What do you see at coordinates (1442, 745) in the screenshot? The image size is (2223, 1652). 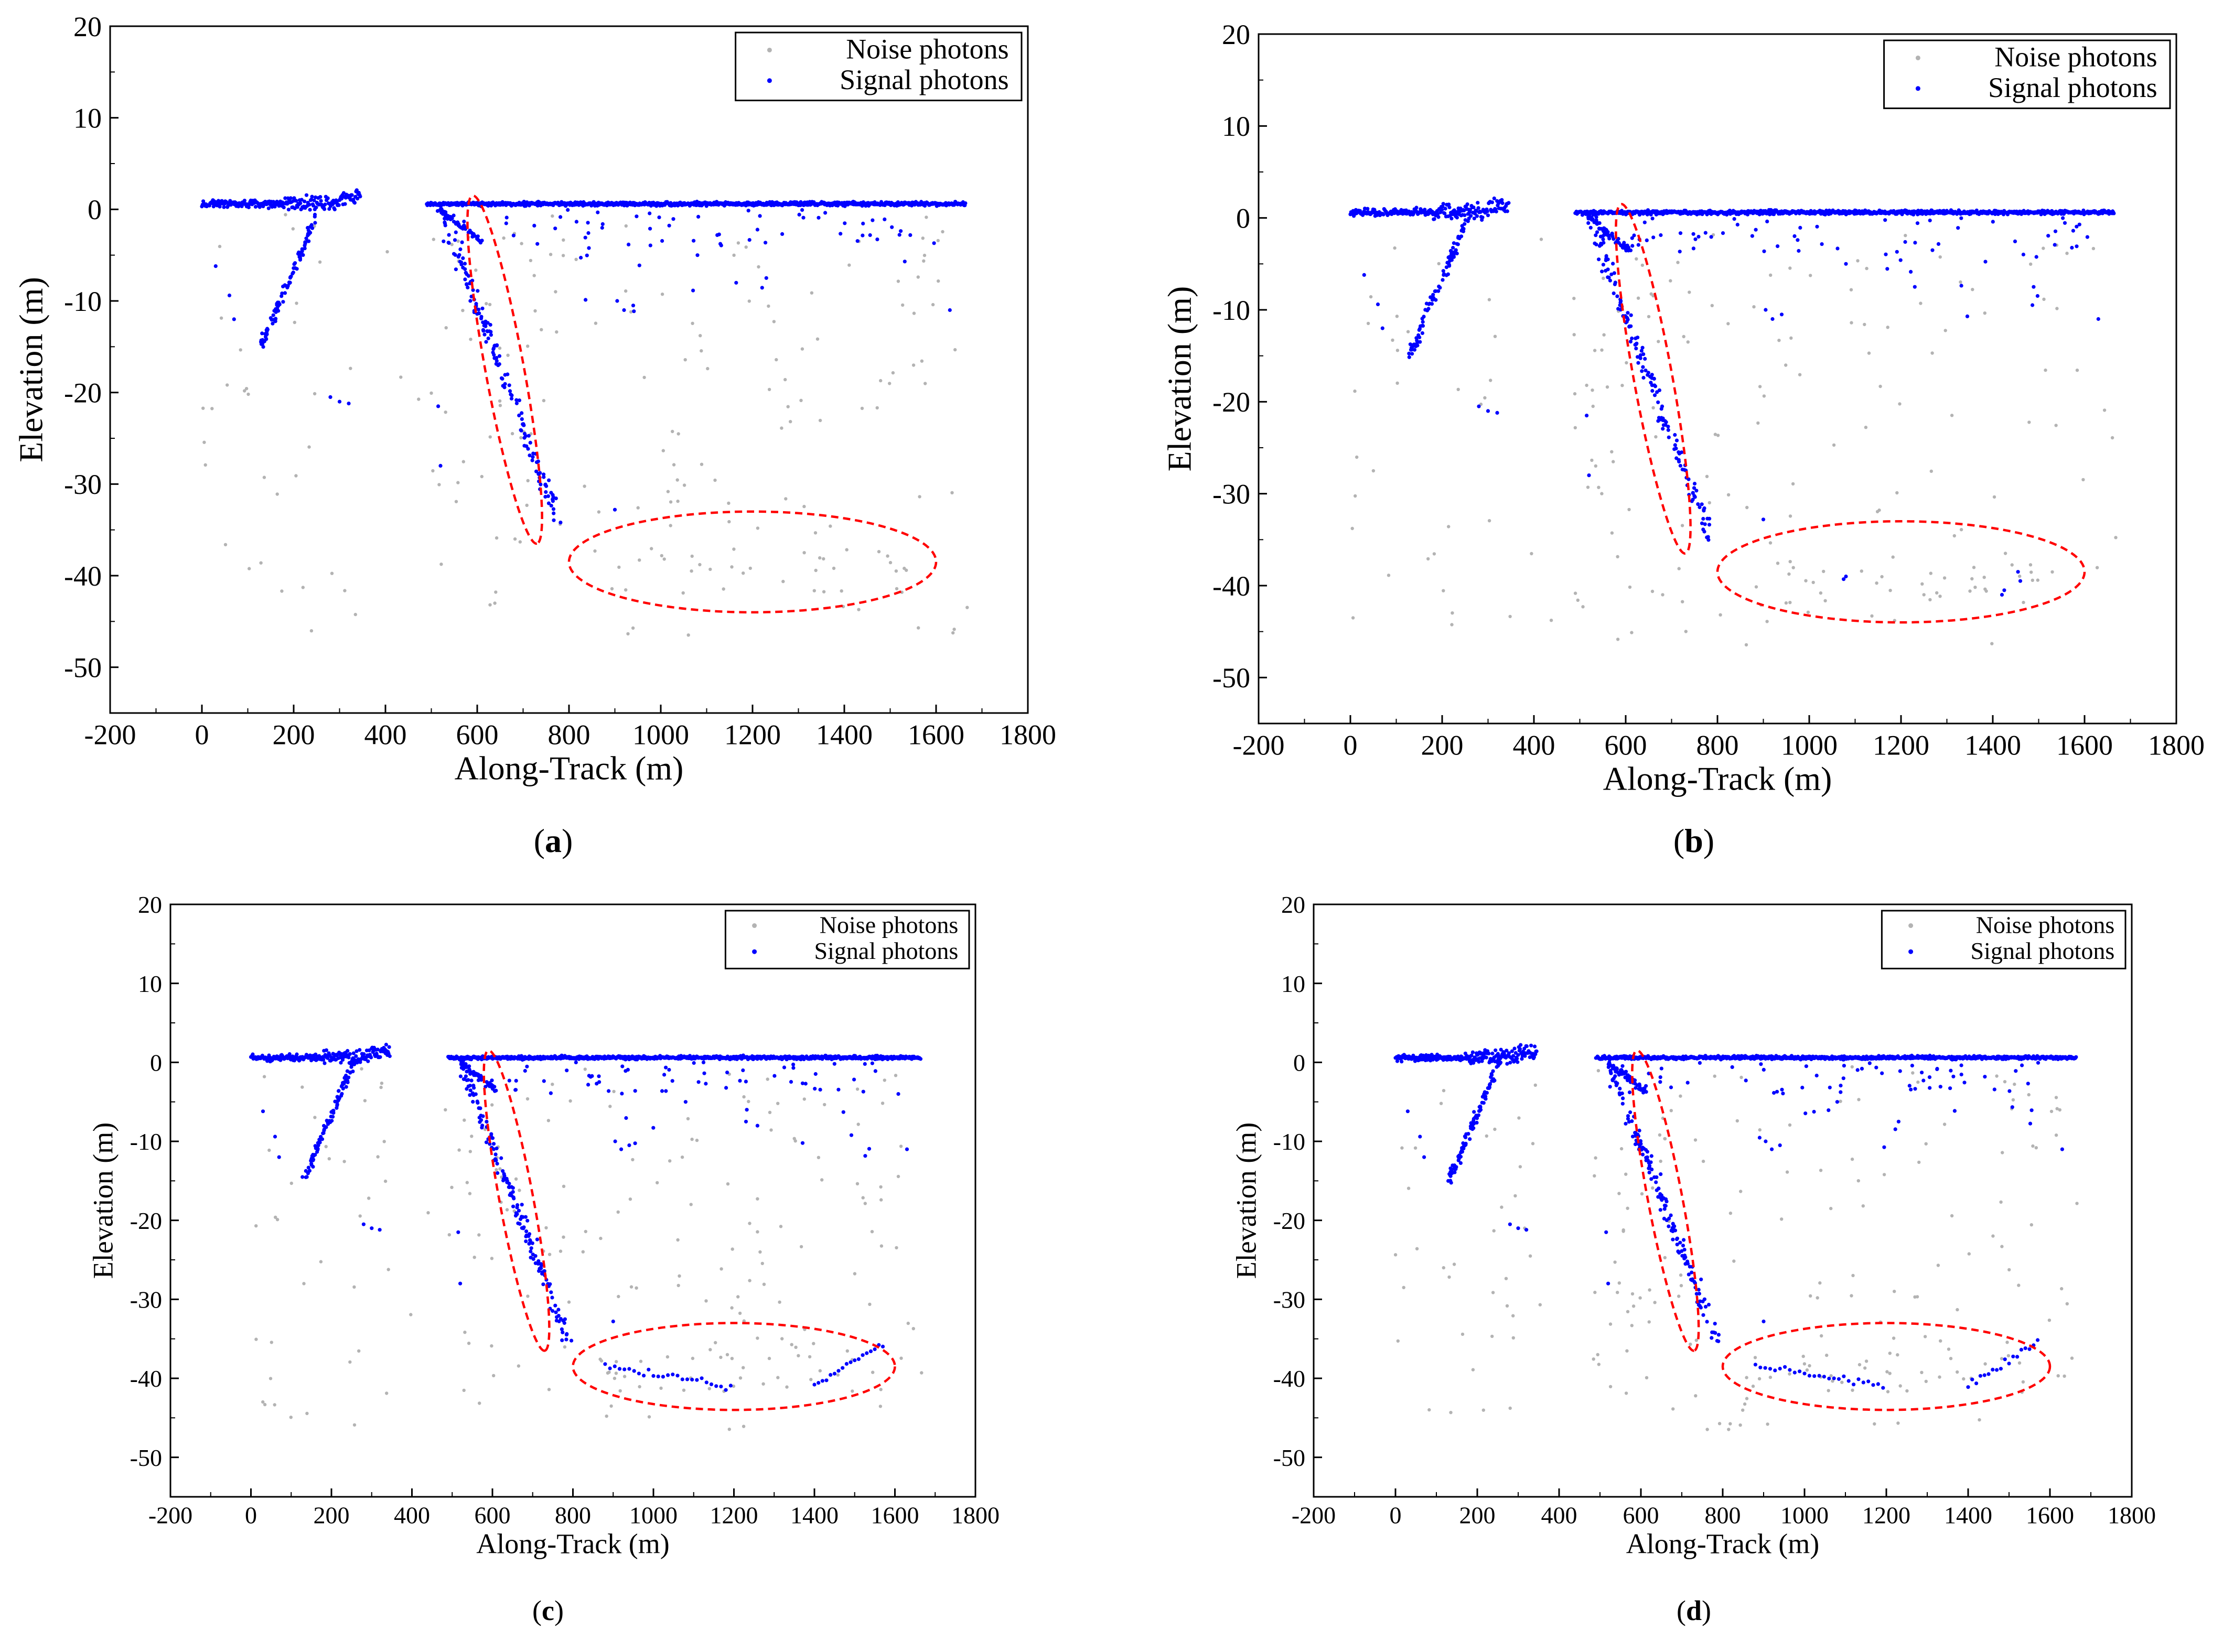 I see `x-tick-label: 200` at bounding box center [1442, 745].